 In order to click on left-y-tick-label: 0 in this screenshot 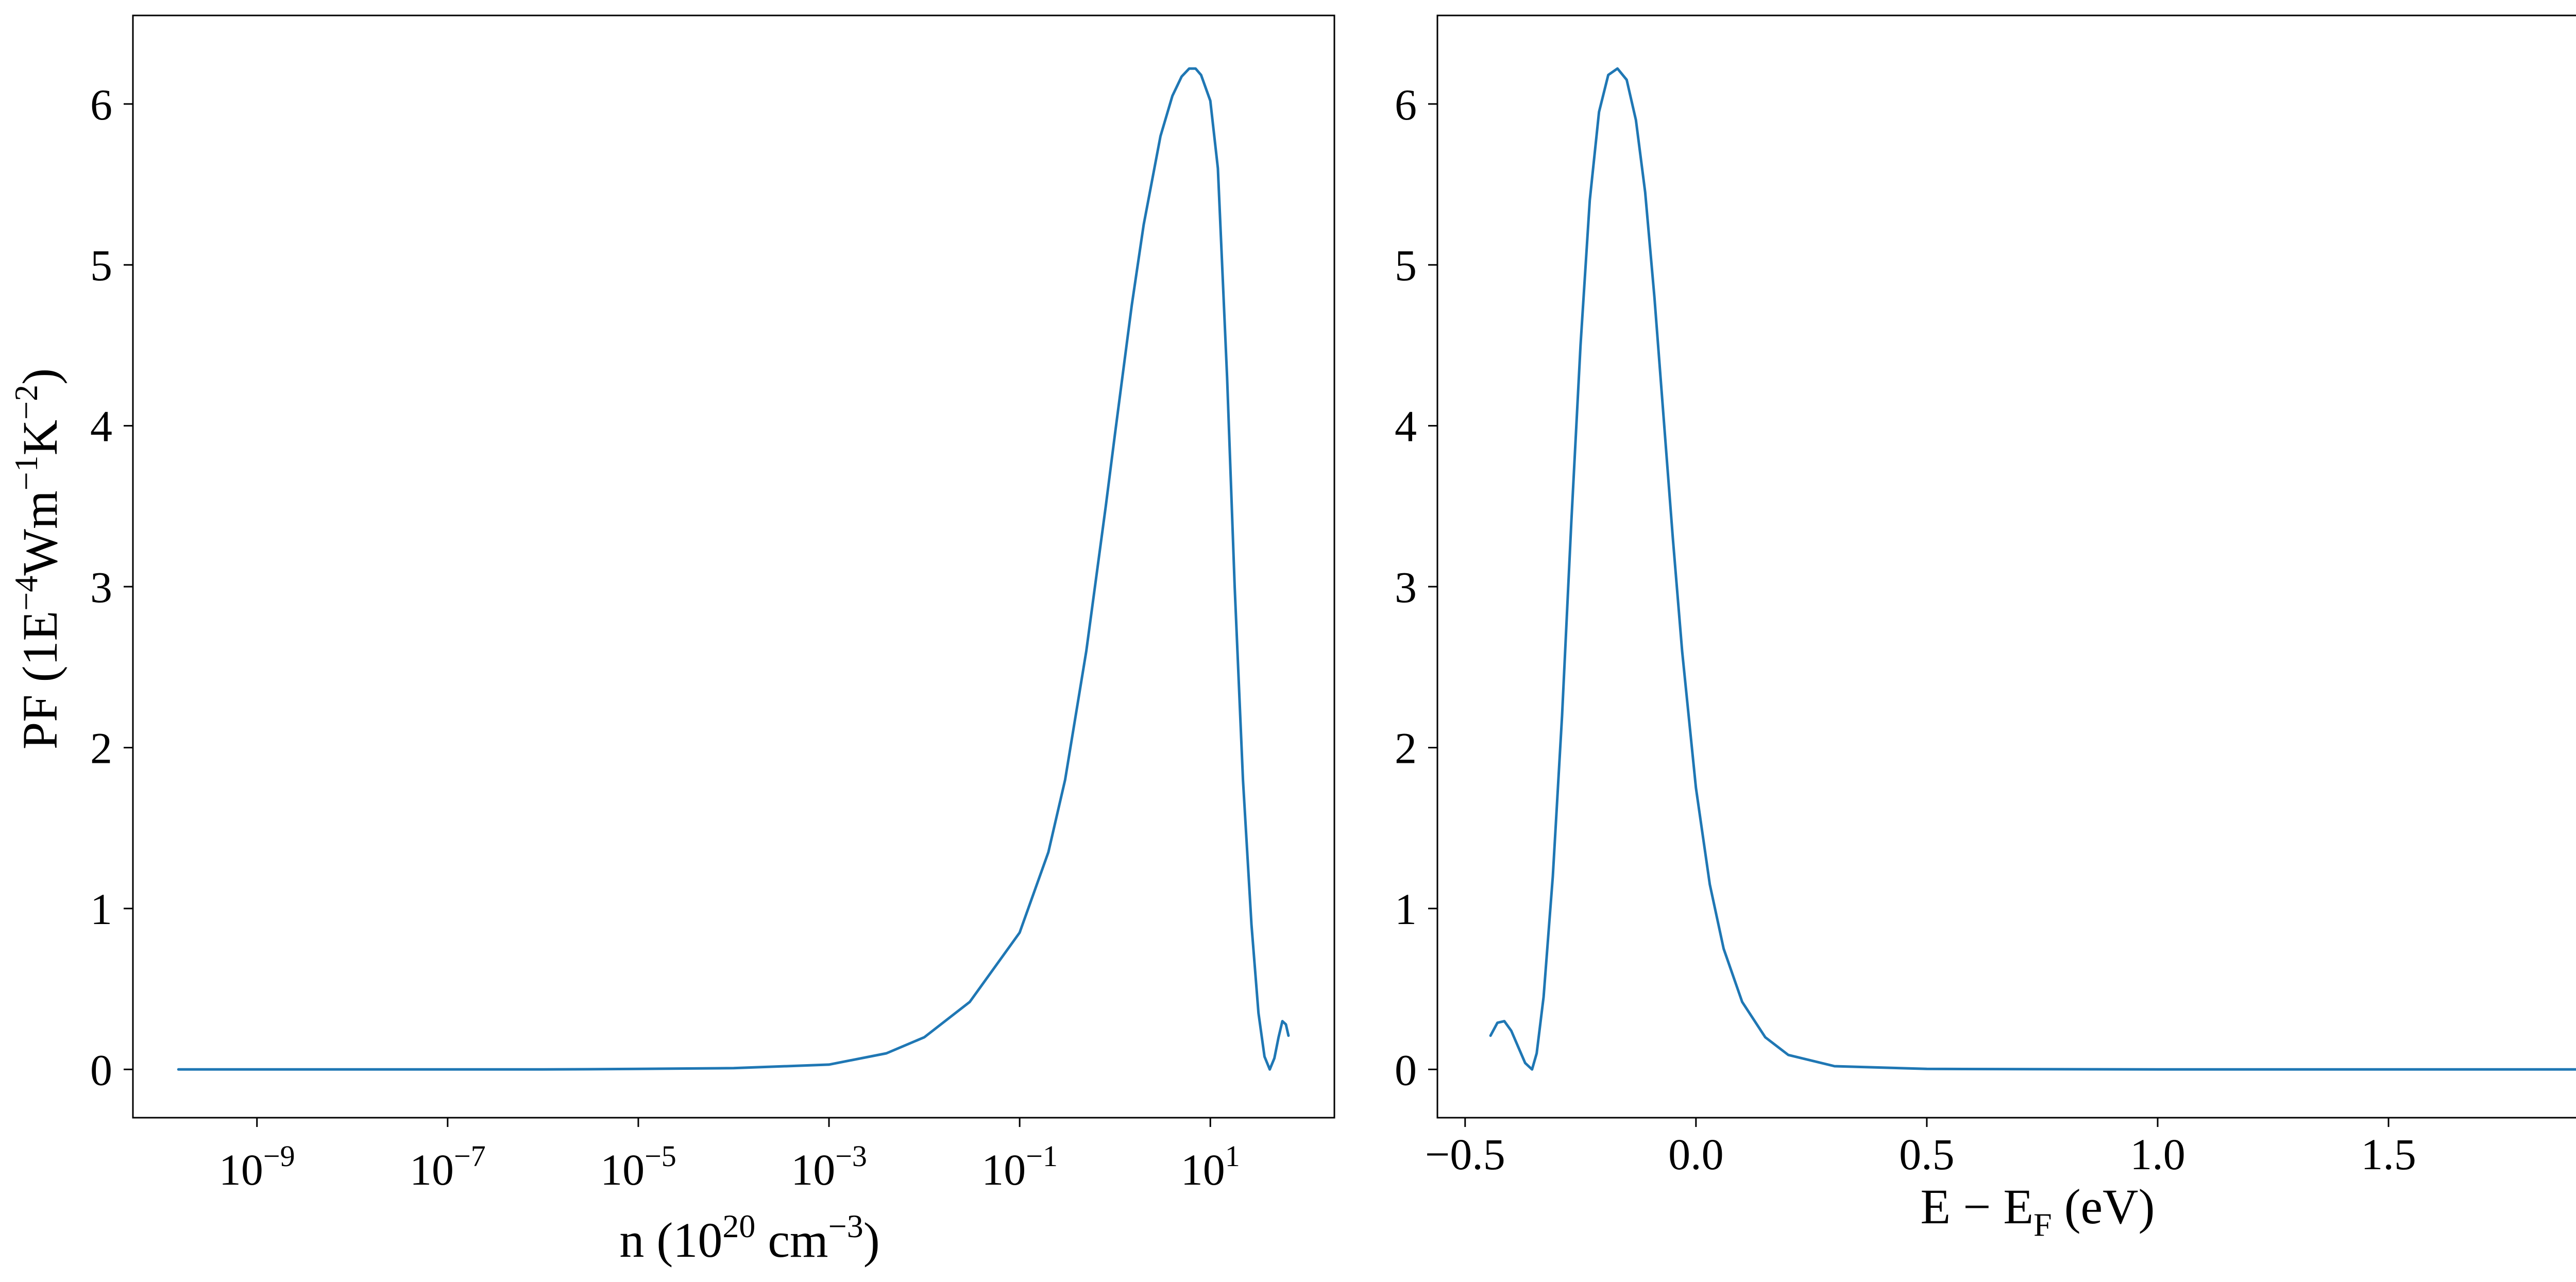, I will do `click(101, 1070)`.